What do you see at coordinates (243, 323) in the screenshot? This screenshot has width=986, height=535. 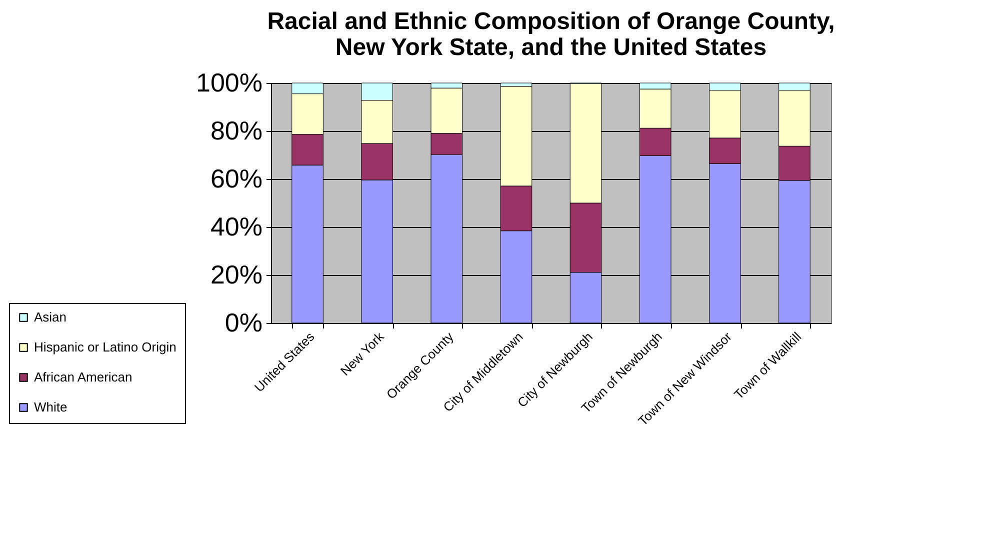 I see `y-tick-label: 0%` at bounding box center [243, 323].